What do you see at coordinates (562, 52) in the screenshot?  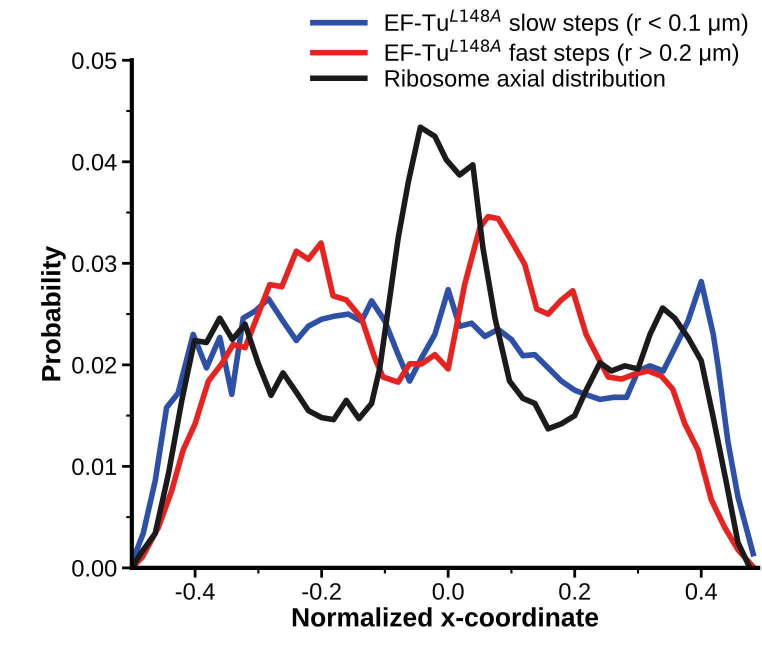 I see `legend-label: EF-Tu$^{L148A}$ fast steps (r > 0.2 μm)` at bounding box center [562, 52].